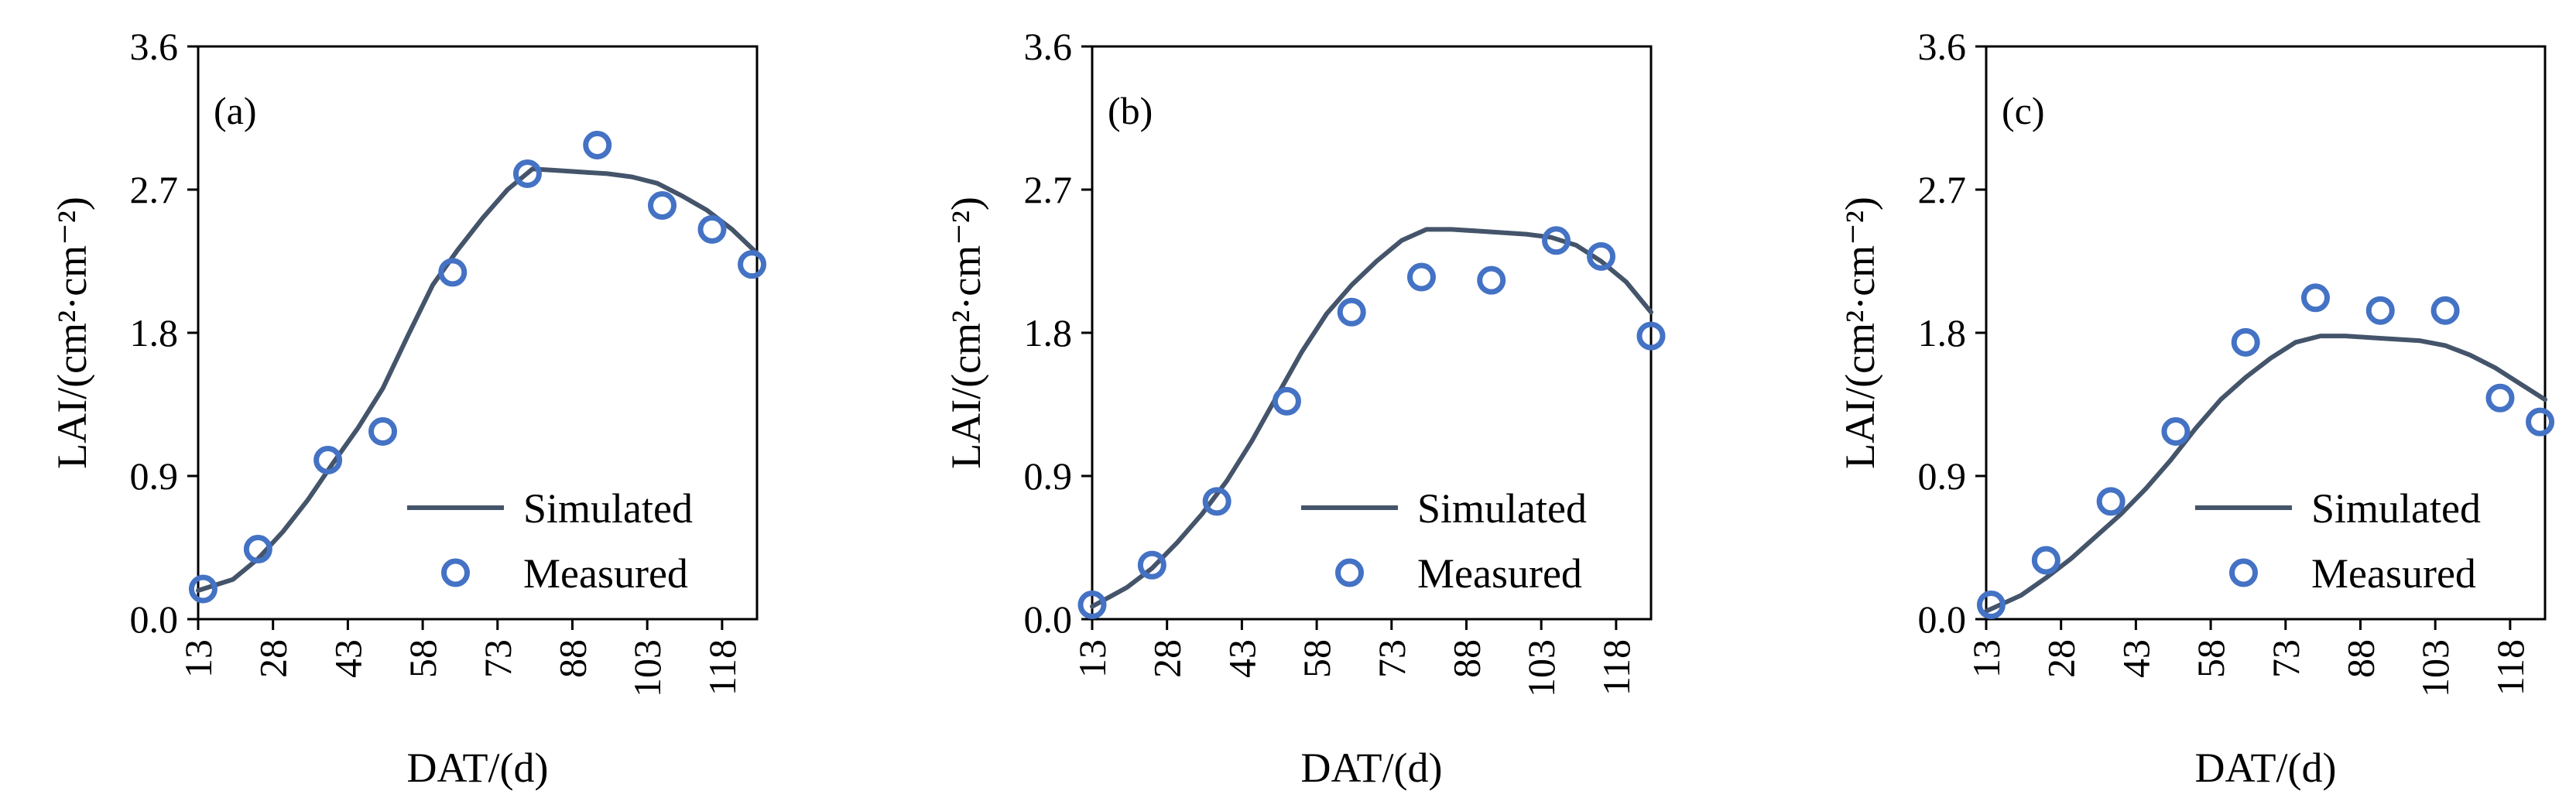 This screenshot has height=808, width=2576. Describe the element at coordinates (236, 111) in the screenshot. I see `panel-label: (a)` at that location.